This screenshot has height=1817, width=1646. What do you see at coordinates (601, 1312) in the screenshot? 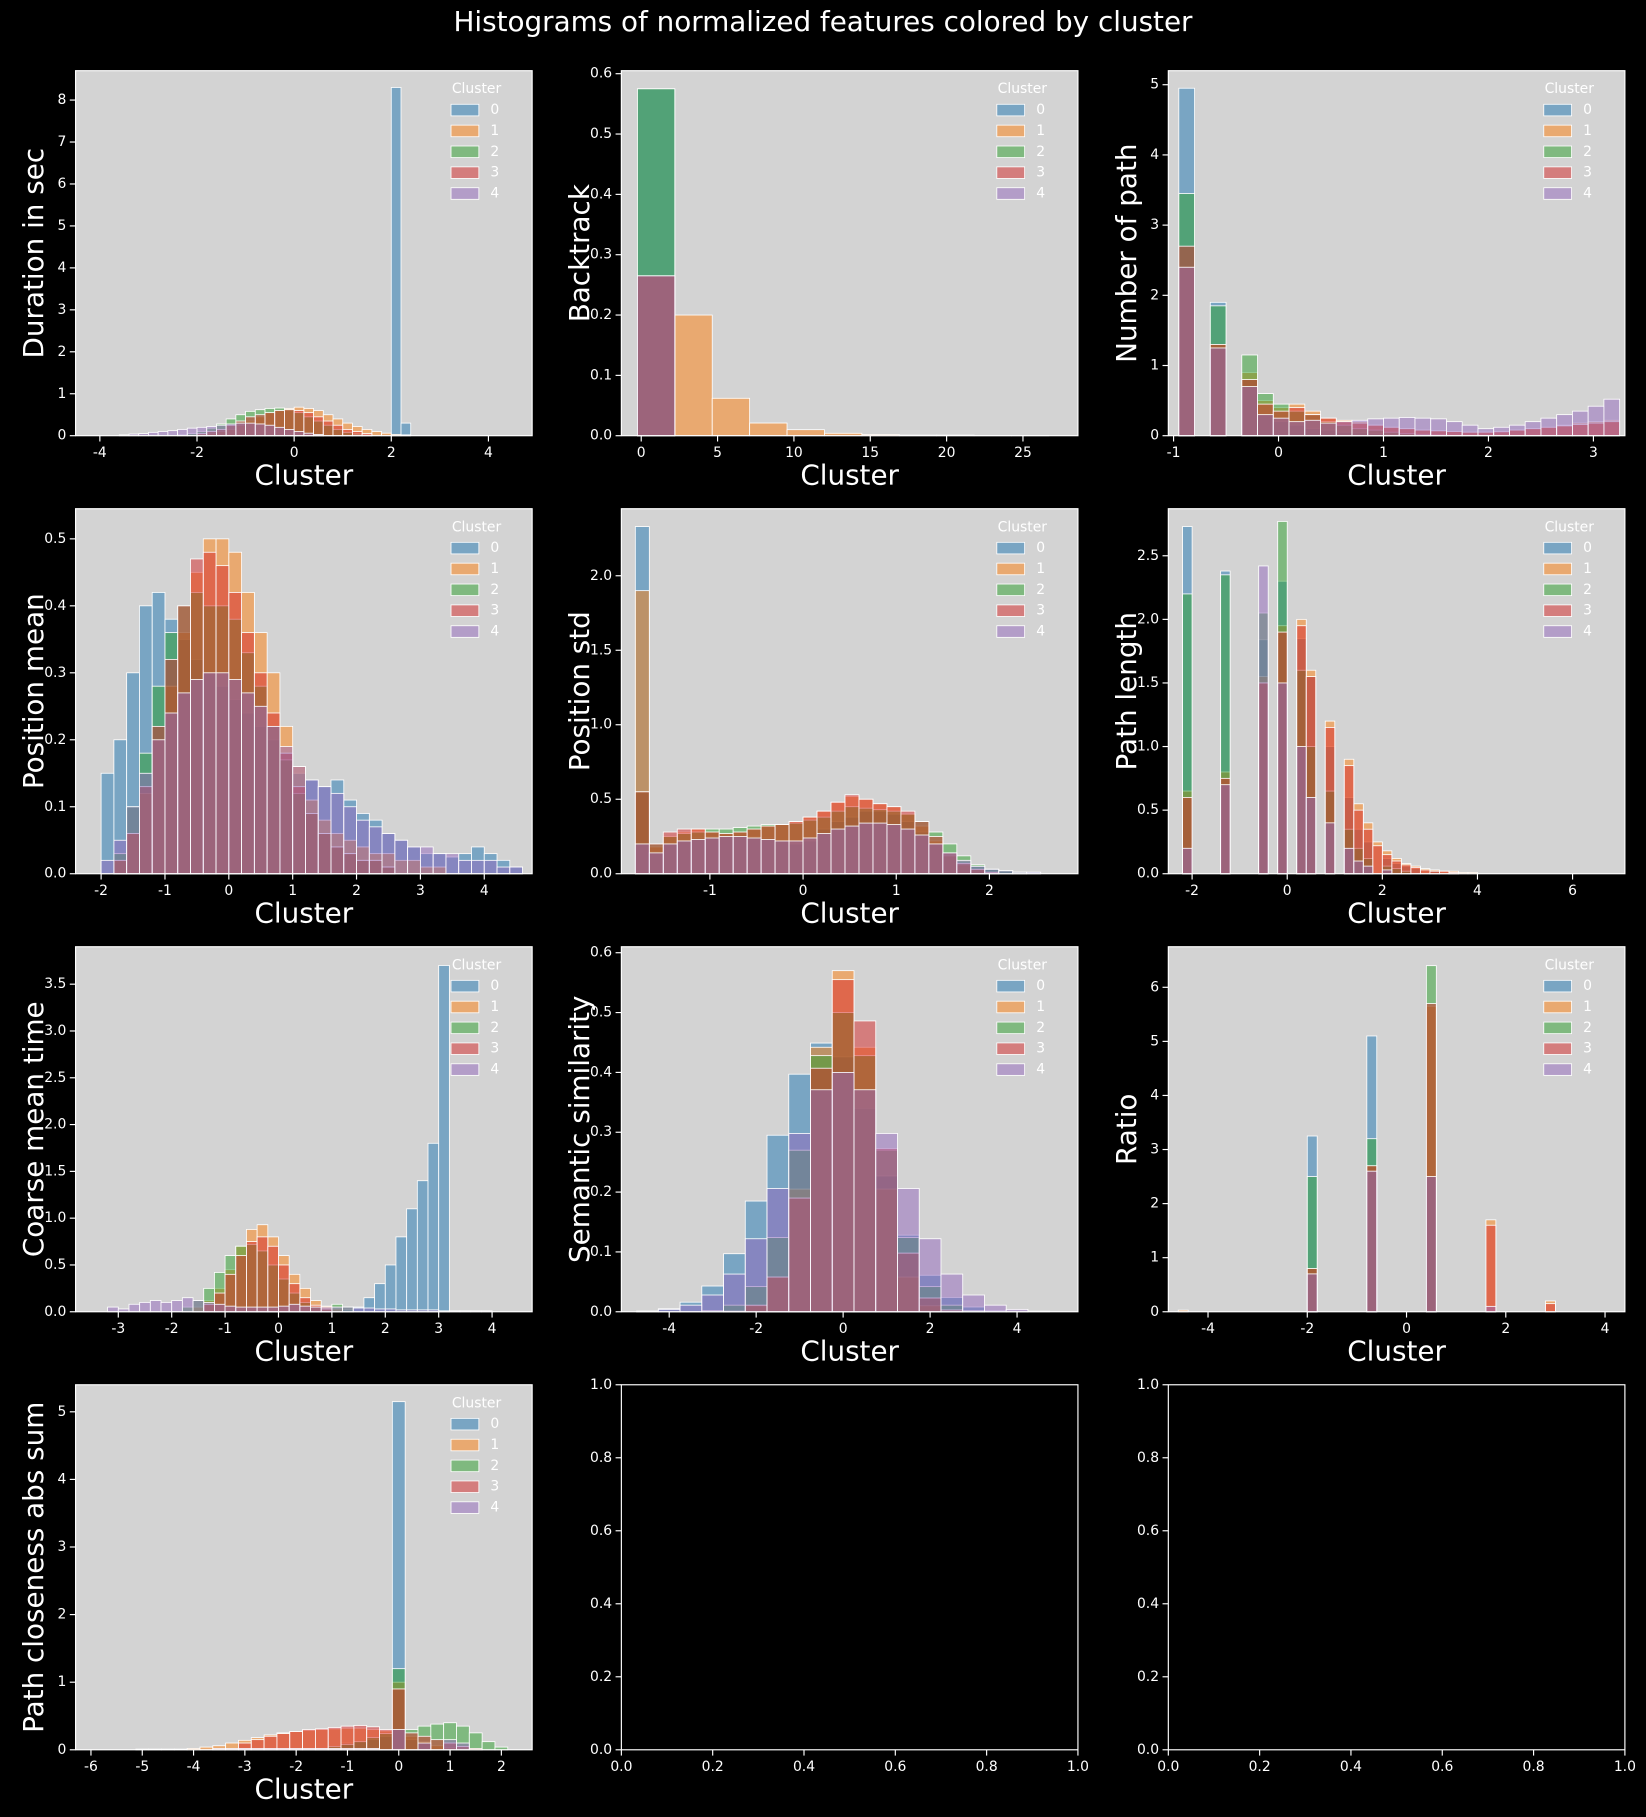
I see `y-tick-label: 0.0` at bounding box center [601, 1312].